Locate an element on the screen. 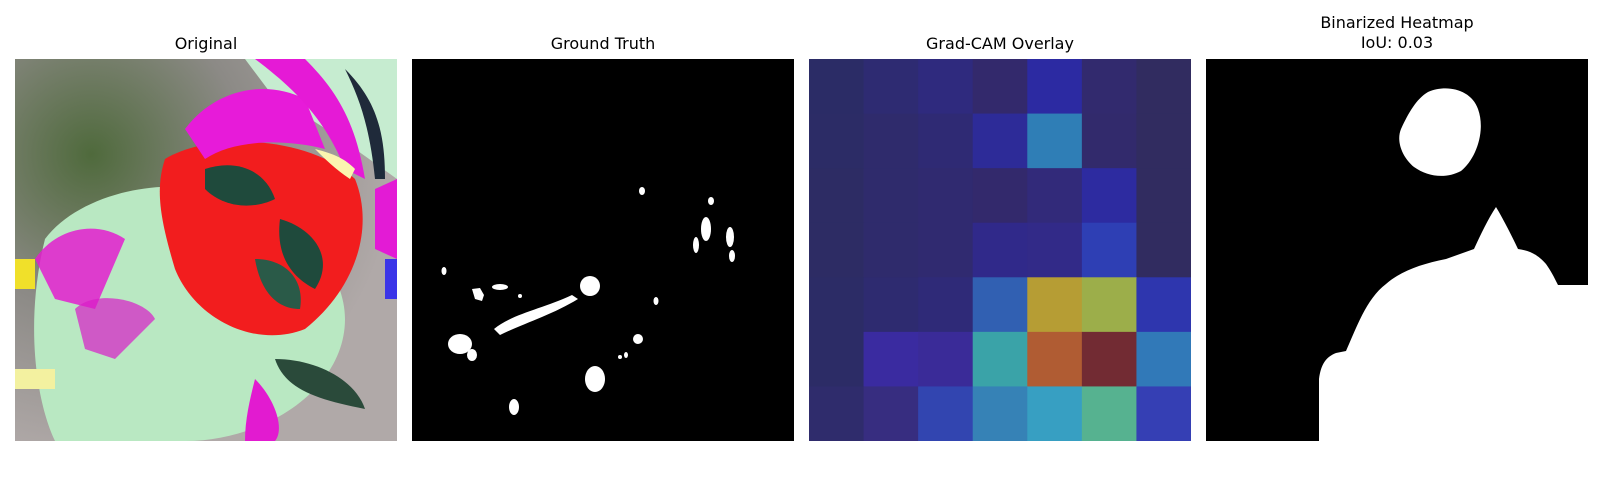 The width and height of the screenshot is (1600, 500). iou-score: IoU: 0.03 is located at coordinates (1397, 42).